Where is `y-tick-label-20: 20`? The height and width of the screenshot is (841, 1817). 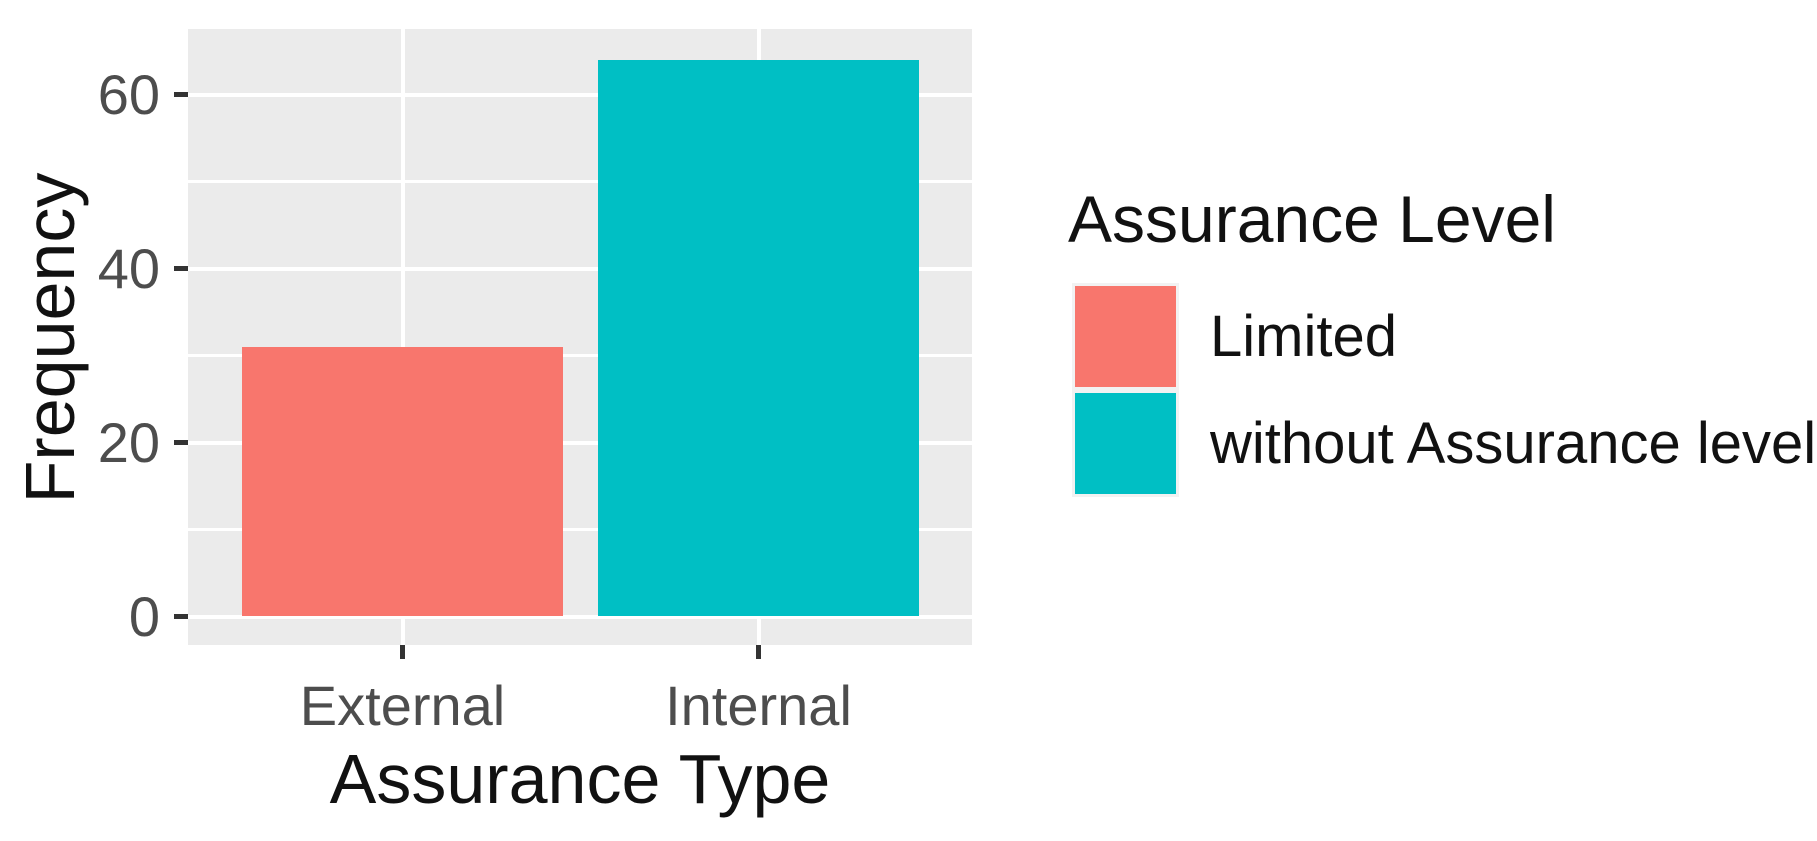
y-tick-label-20: 20 is located at coordinates (128, 442).